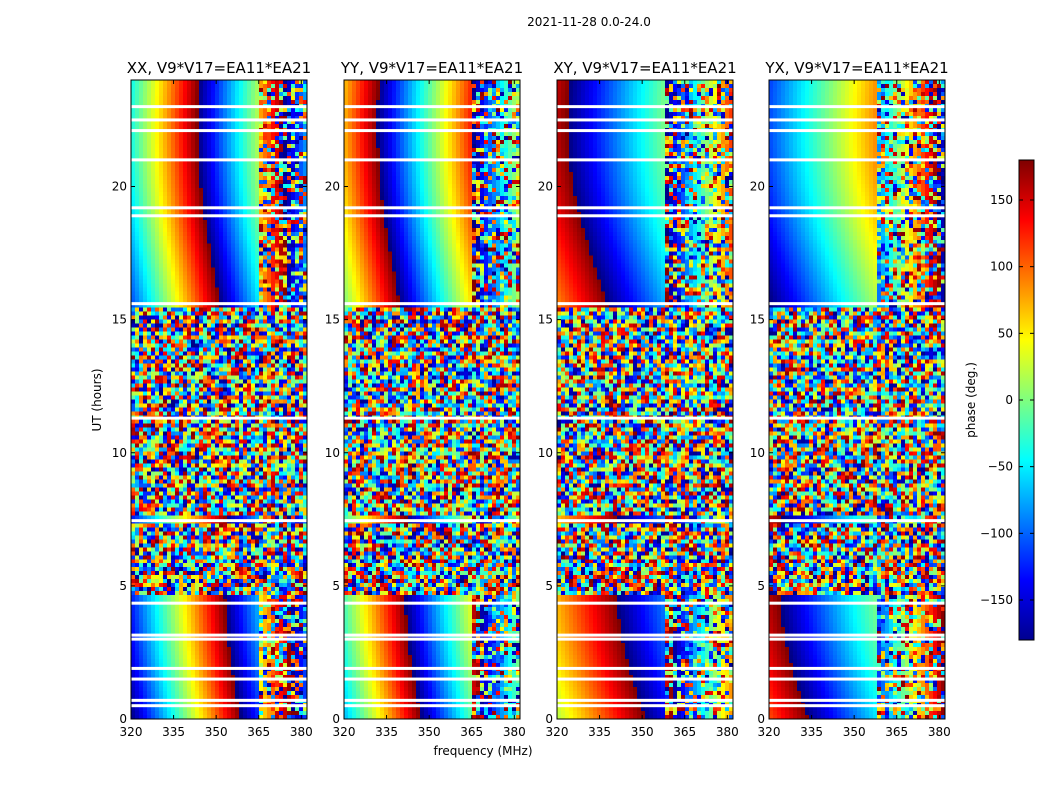 Image resolution: width=1050 pixels, height=800 pixels. Describe the element at coordinates (1001, 200) in the screenshot. I see `colorbar-tick-label: 150` at that location.